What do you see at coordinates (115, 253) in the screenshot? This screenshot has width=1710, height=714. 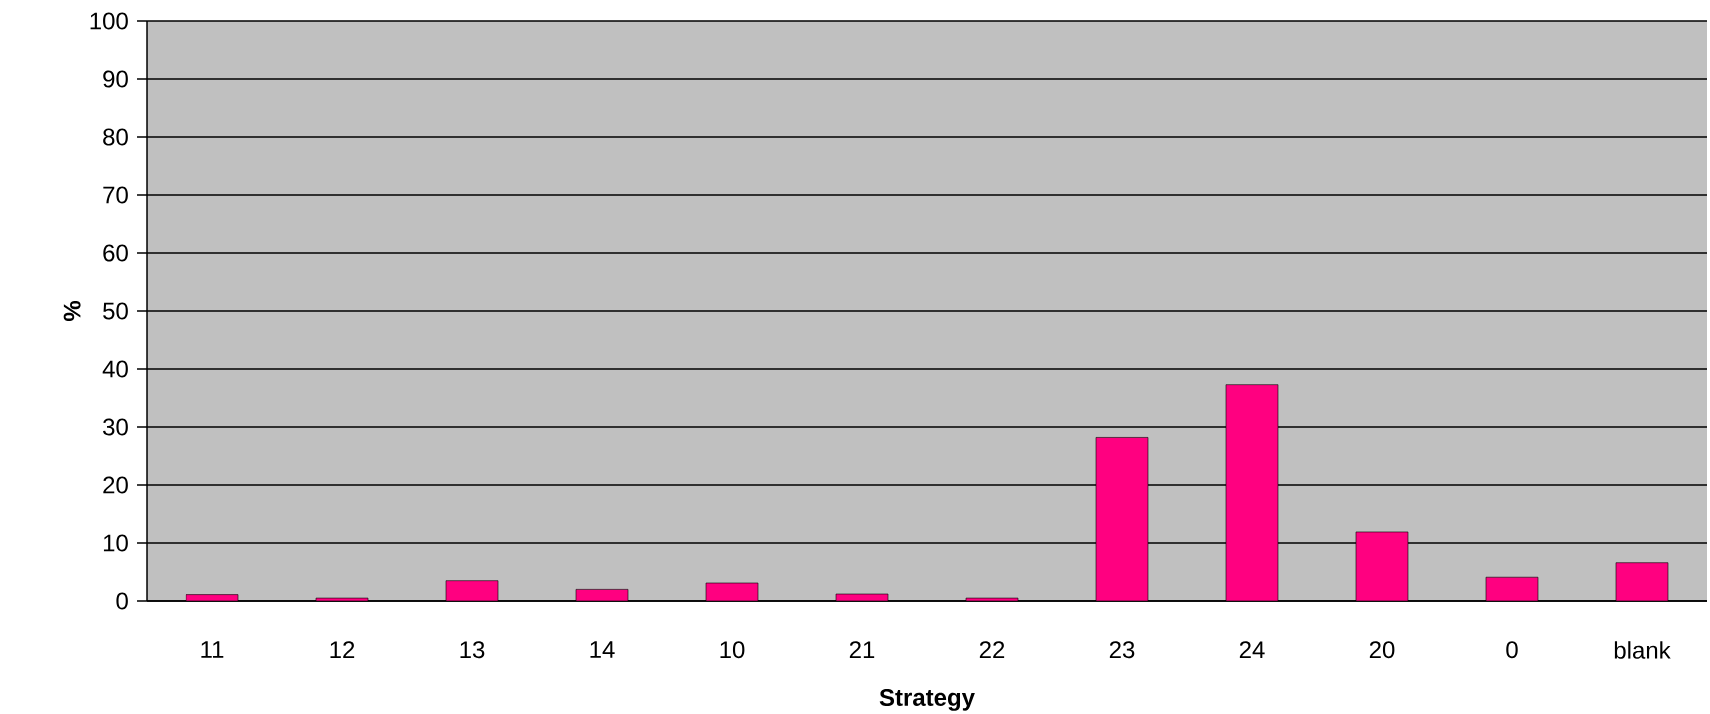 I see `y-tick-label: 60` at bounding box center [115, 253].